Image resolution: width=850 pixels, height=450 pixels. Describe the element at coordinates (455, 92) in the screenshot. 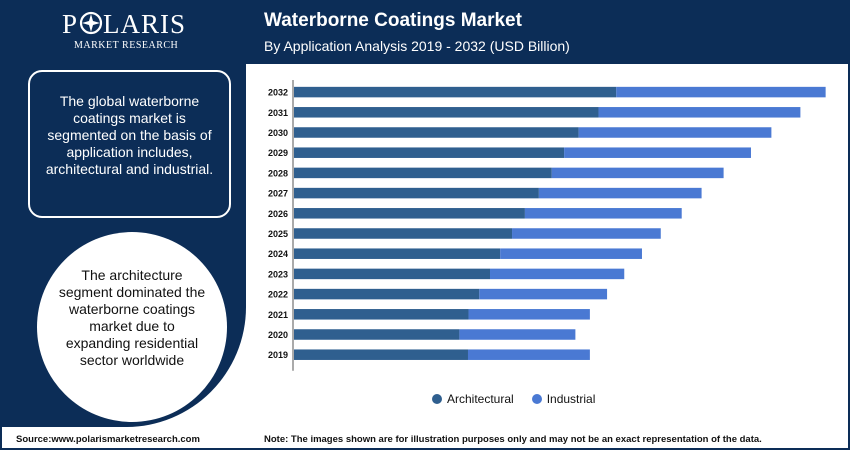

I see `bar-architectural-2032` at that location.